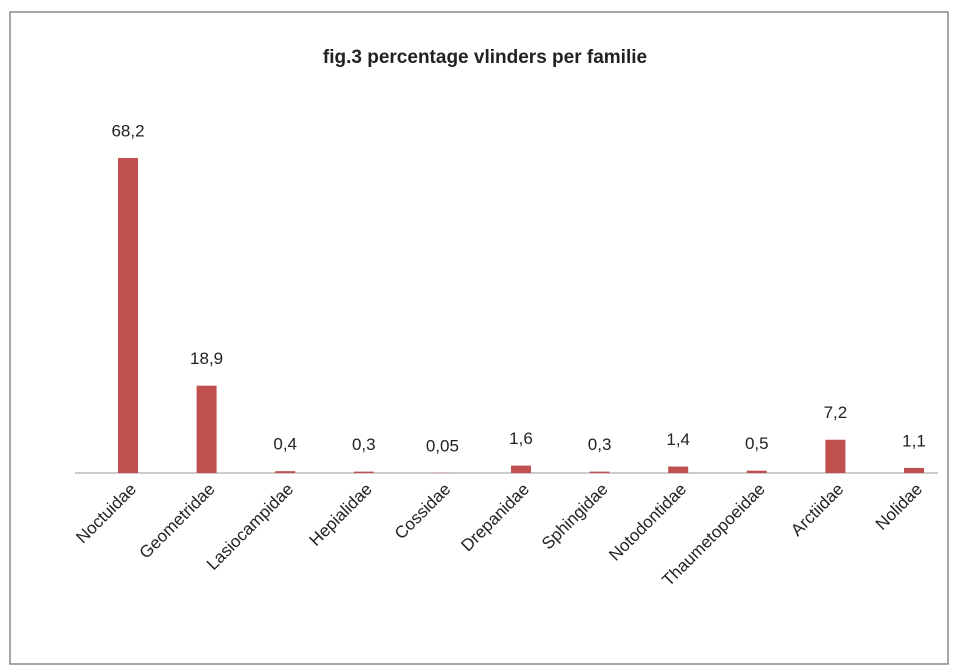  Describe the element at coordinates (836, 412) in the screenshot. I see `value-label: 7,2` at that location.